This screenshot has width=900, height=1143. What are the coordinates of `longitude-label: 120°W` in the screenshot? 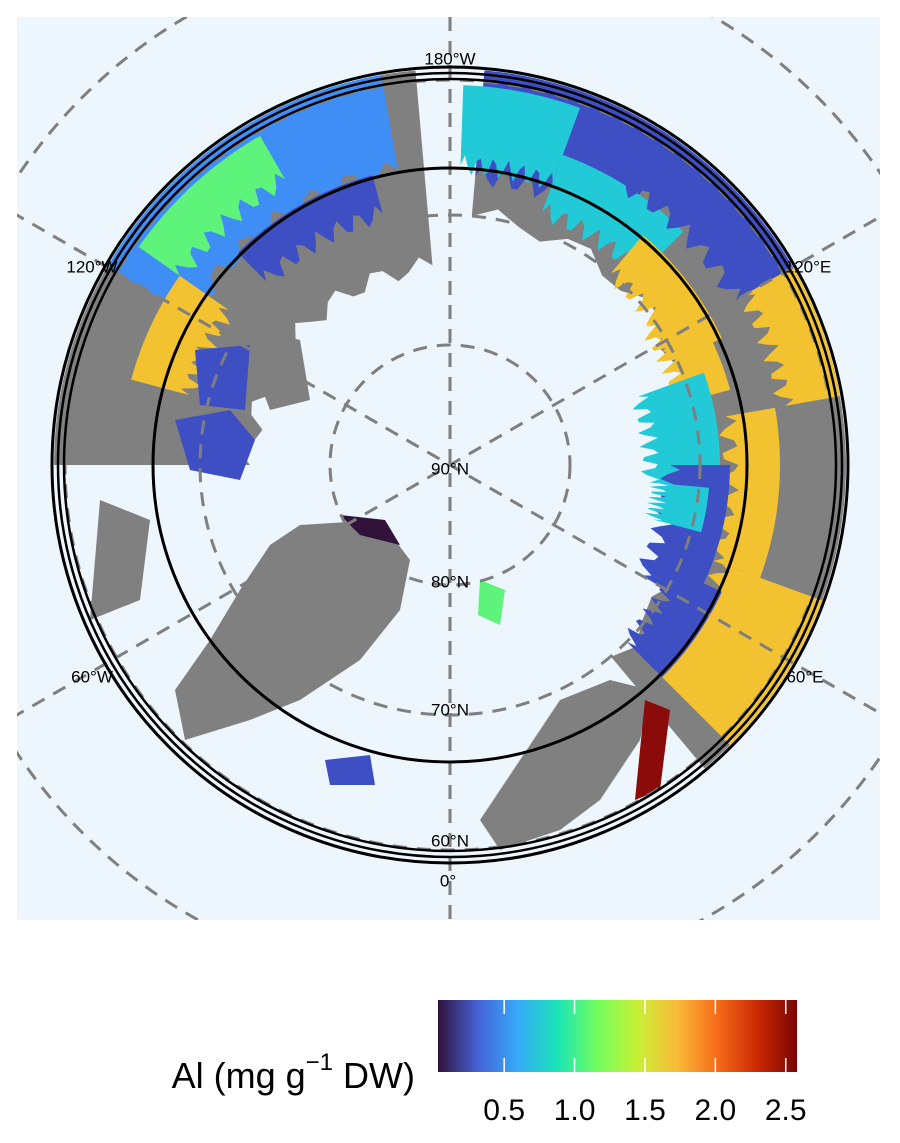 It's located at (91, 266).